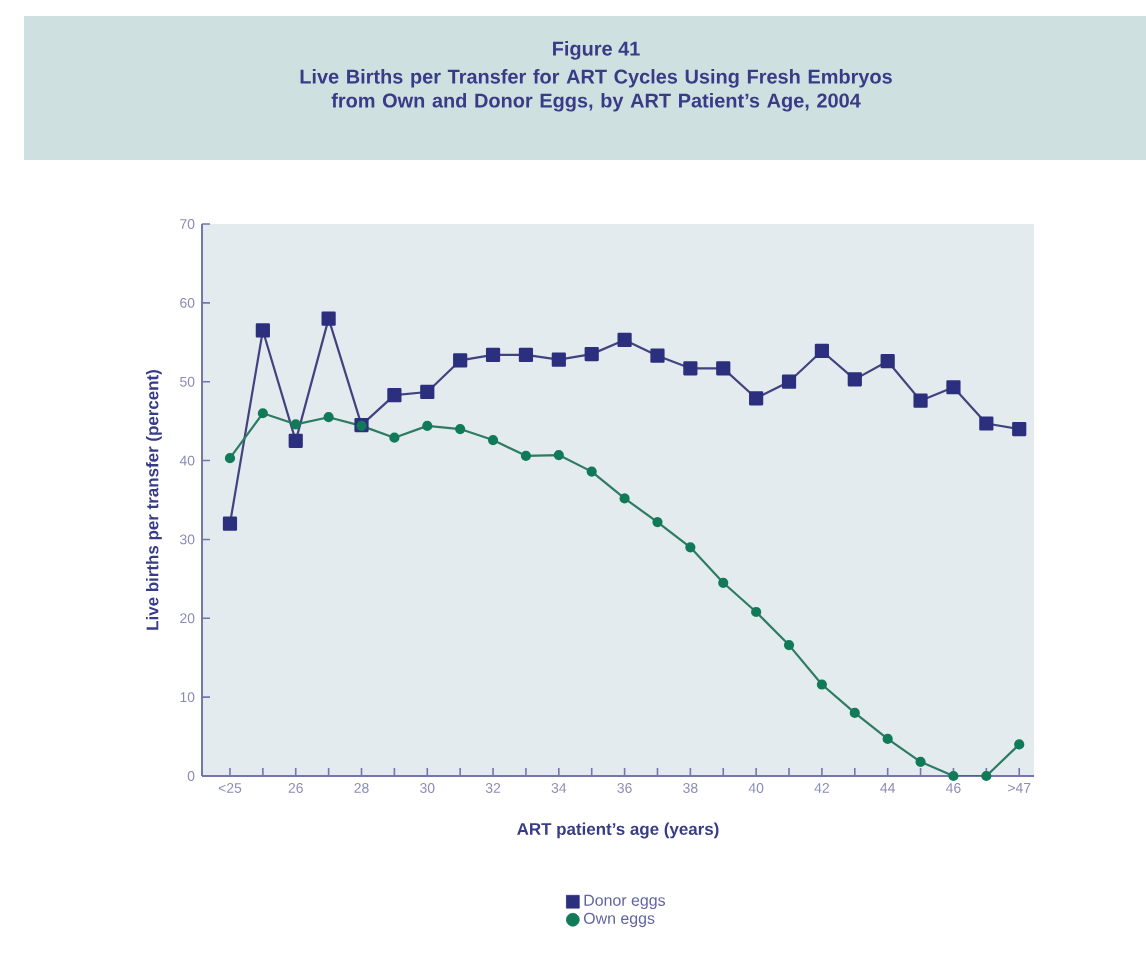 This screenshot has width=1146, height=978. Describe the element at coordinates (596, 50) in the screenshot. I see `chart-title: Figure 41` at that location.